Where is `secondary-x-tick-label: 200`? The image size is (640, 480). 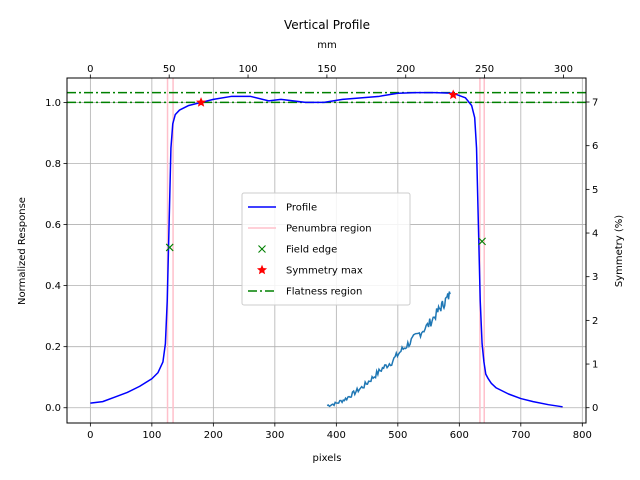
secondary-x-tick-label: 200 is located at coordinates (405, 69).